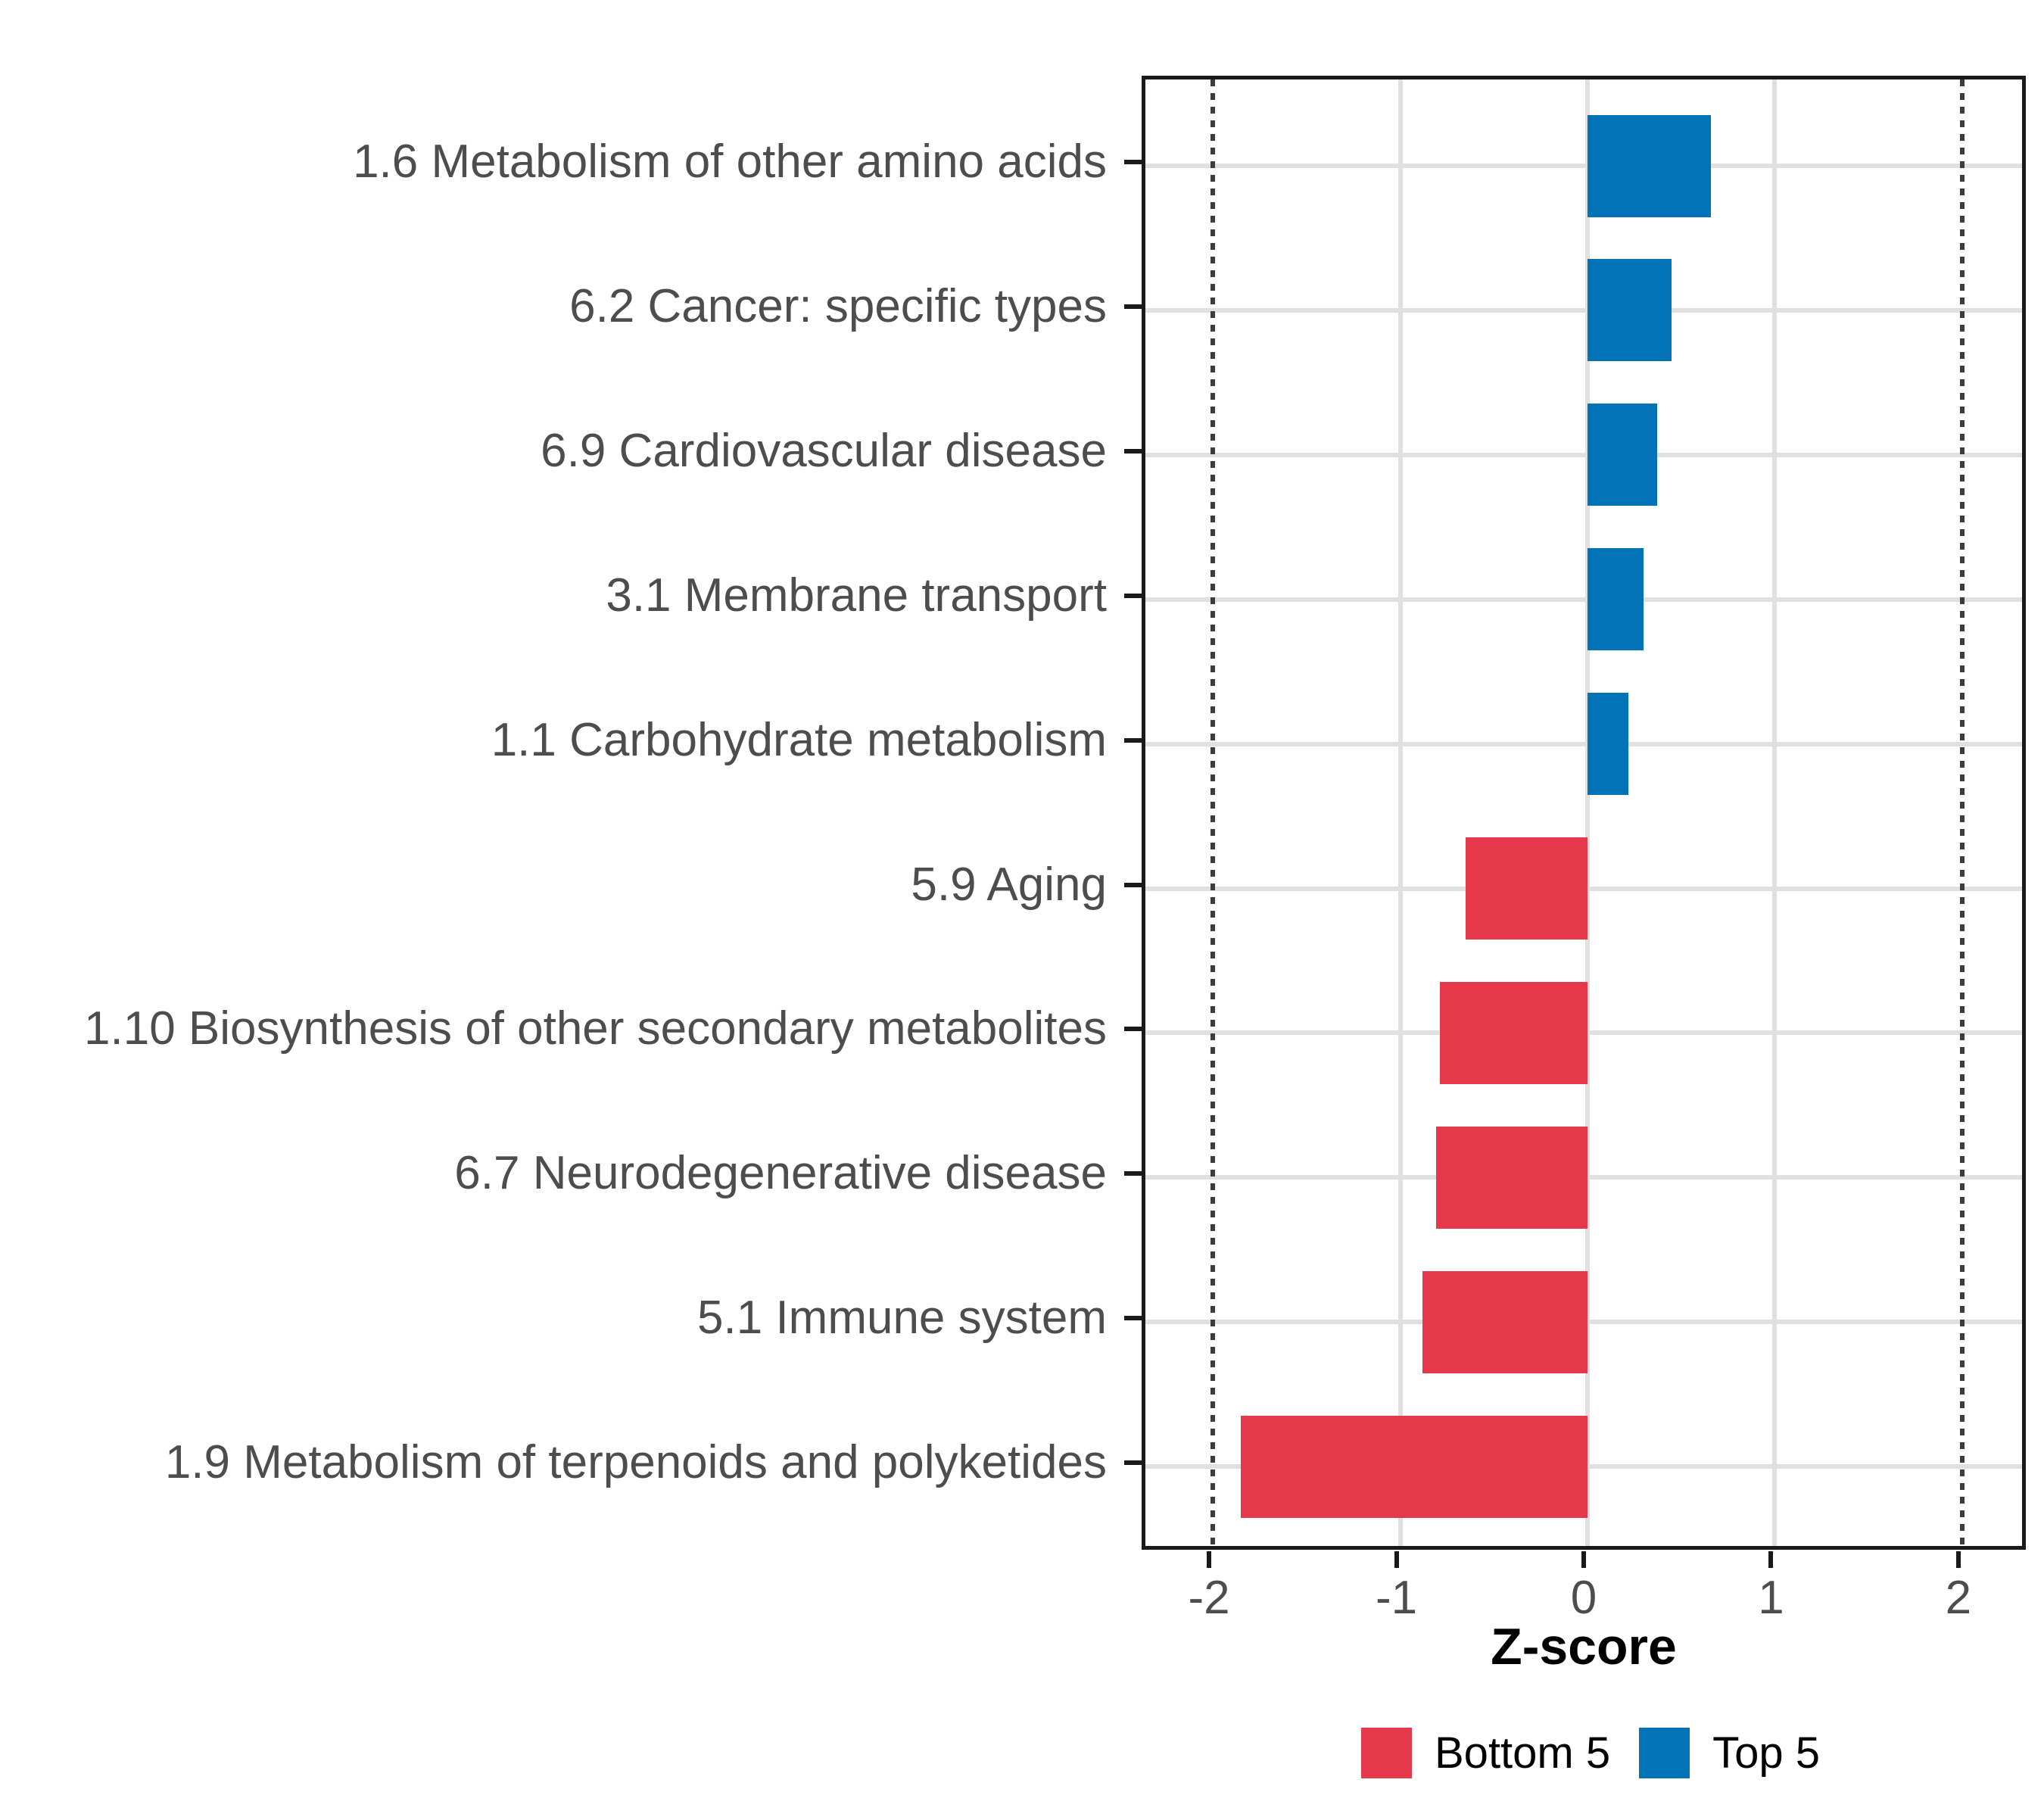  Describe the element at coordinates (824, 450) in the screenshot. I see `y-axis-category-label: 6.9 Cardiovascular disease` at that location.